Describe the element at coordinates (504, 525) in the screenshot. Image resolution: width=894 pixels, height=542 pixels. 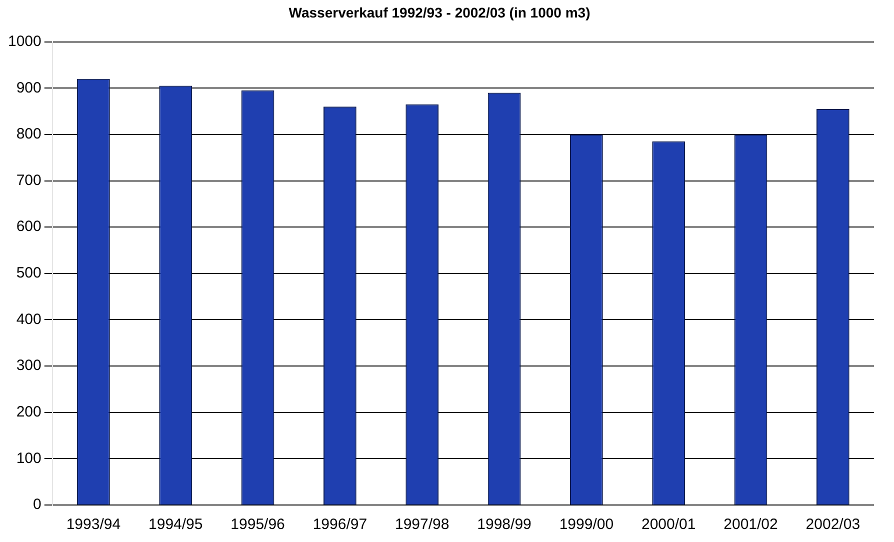
I see `x-tick-label: 1998/99` at that location.